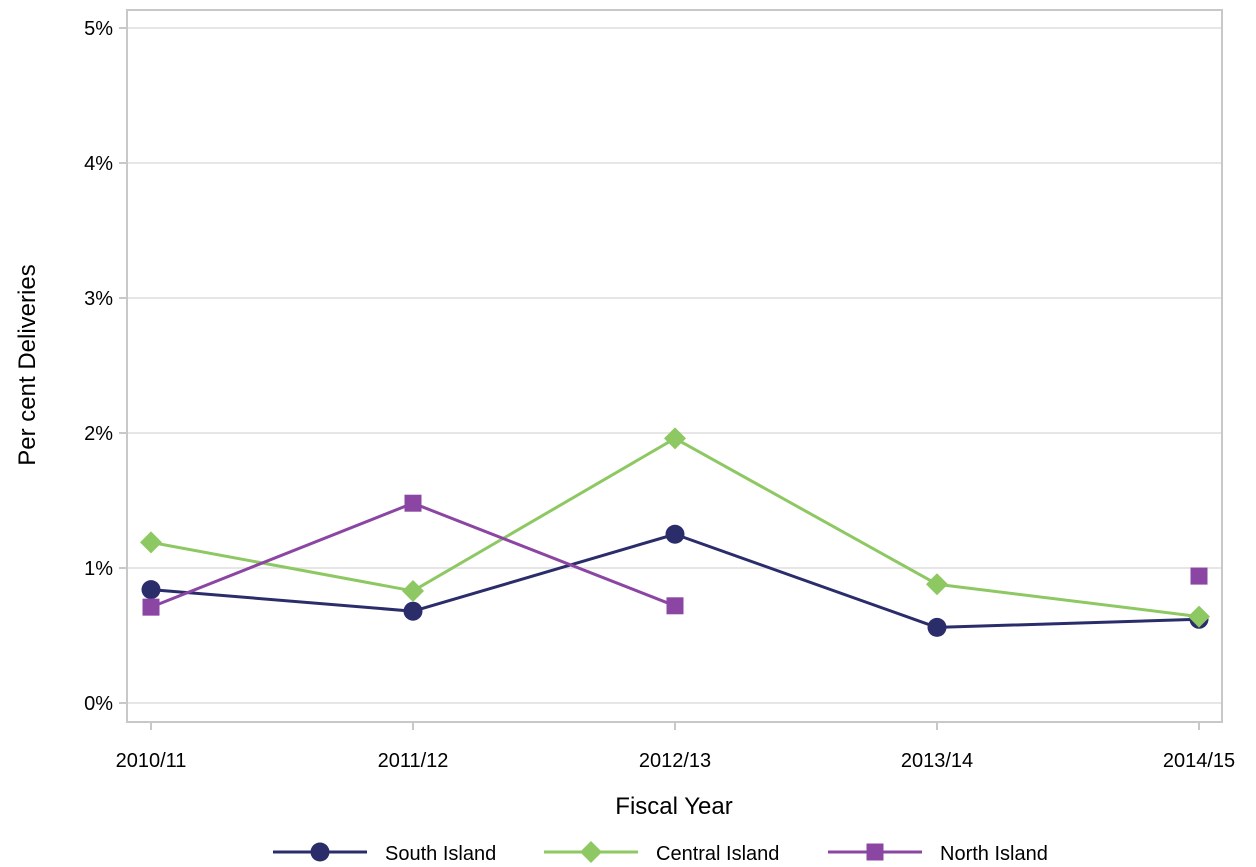  I want to click on legend: South Island Central Island North Island, so click(660, 853).